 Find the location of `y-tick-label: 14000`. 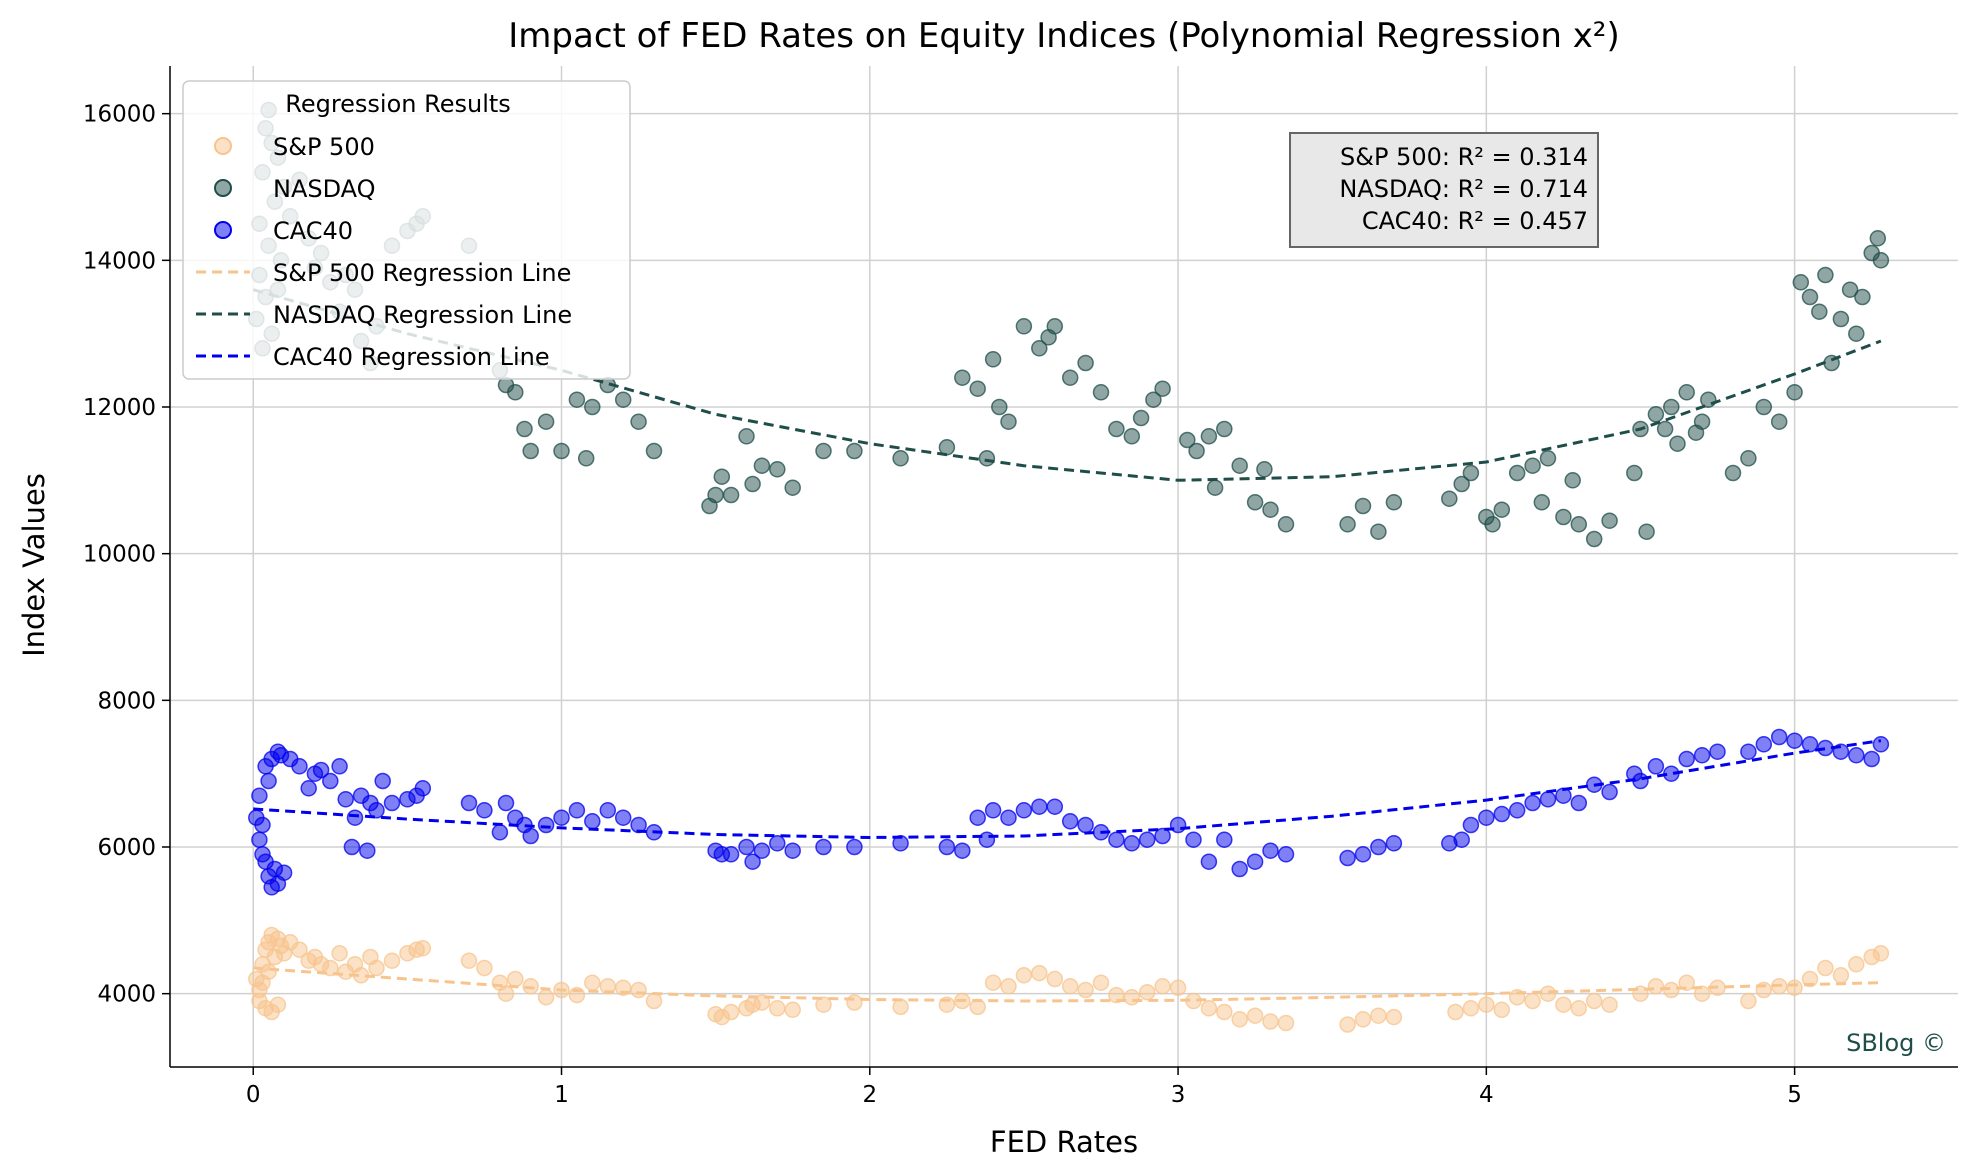

y-tick-label: 14000 is located at coordinates (119, 261).